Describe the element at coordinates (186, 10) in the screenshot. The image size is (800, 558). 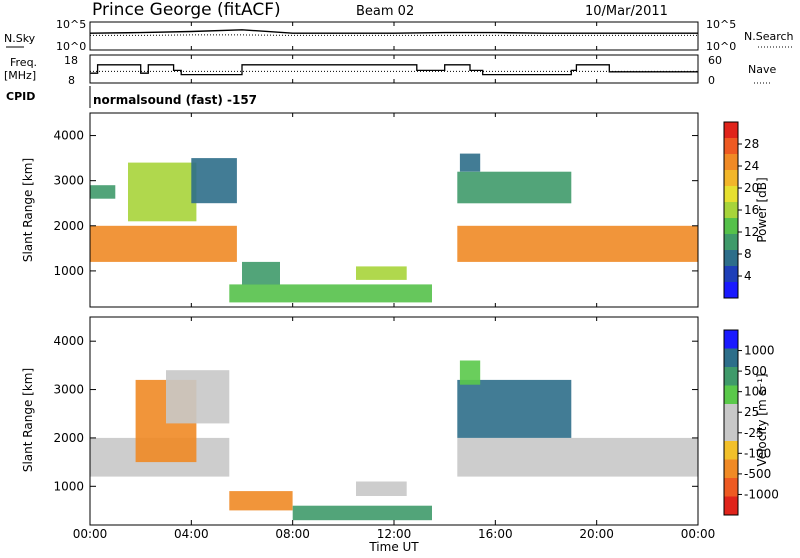
I see `station-title: Prince George (fitACF)` at that location.